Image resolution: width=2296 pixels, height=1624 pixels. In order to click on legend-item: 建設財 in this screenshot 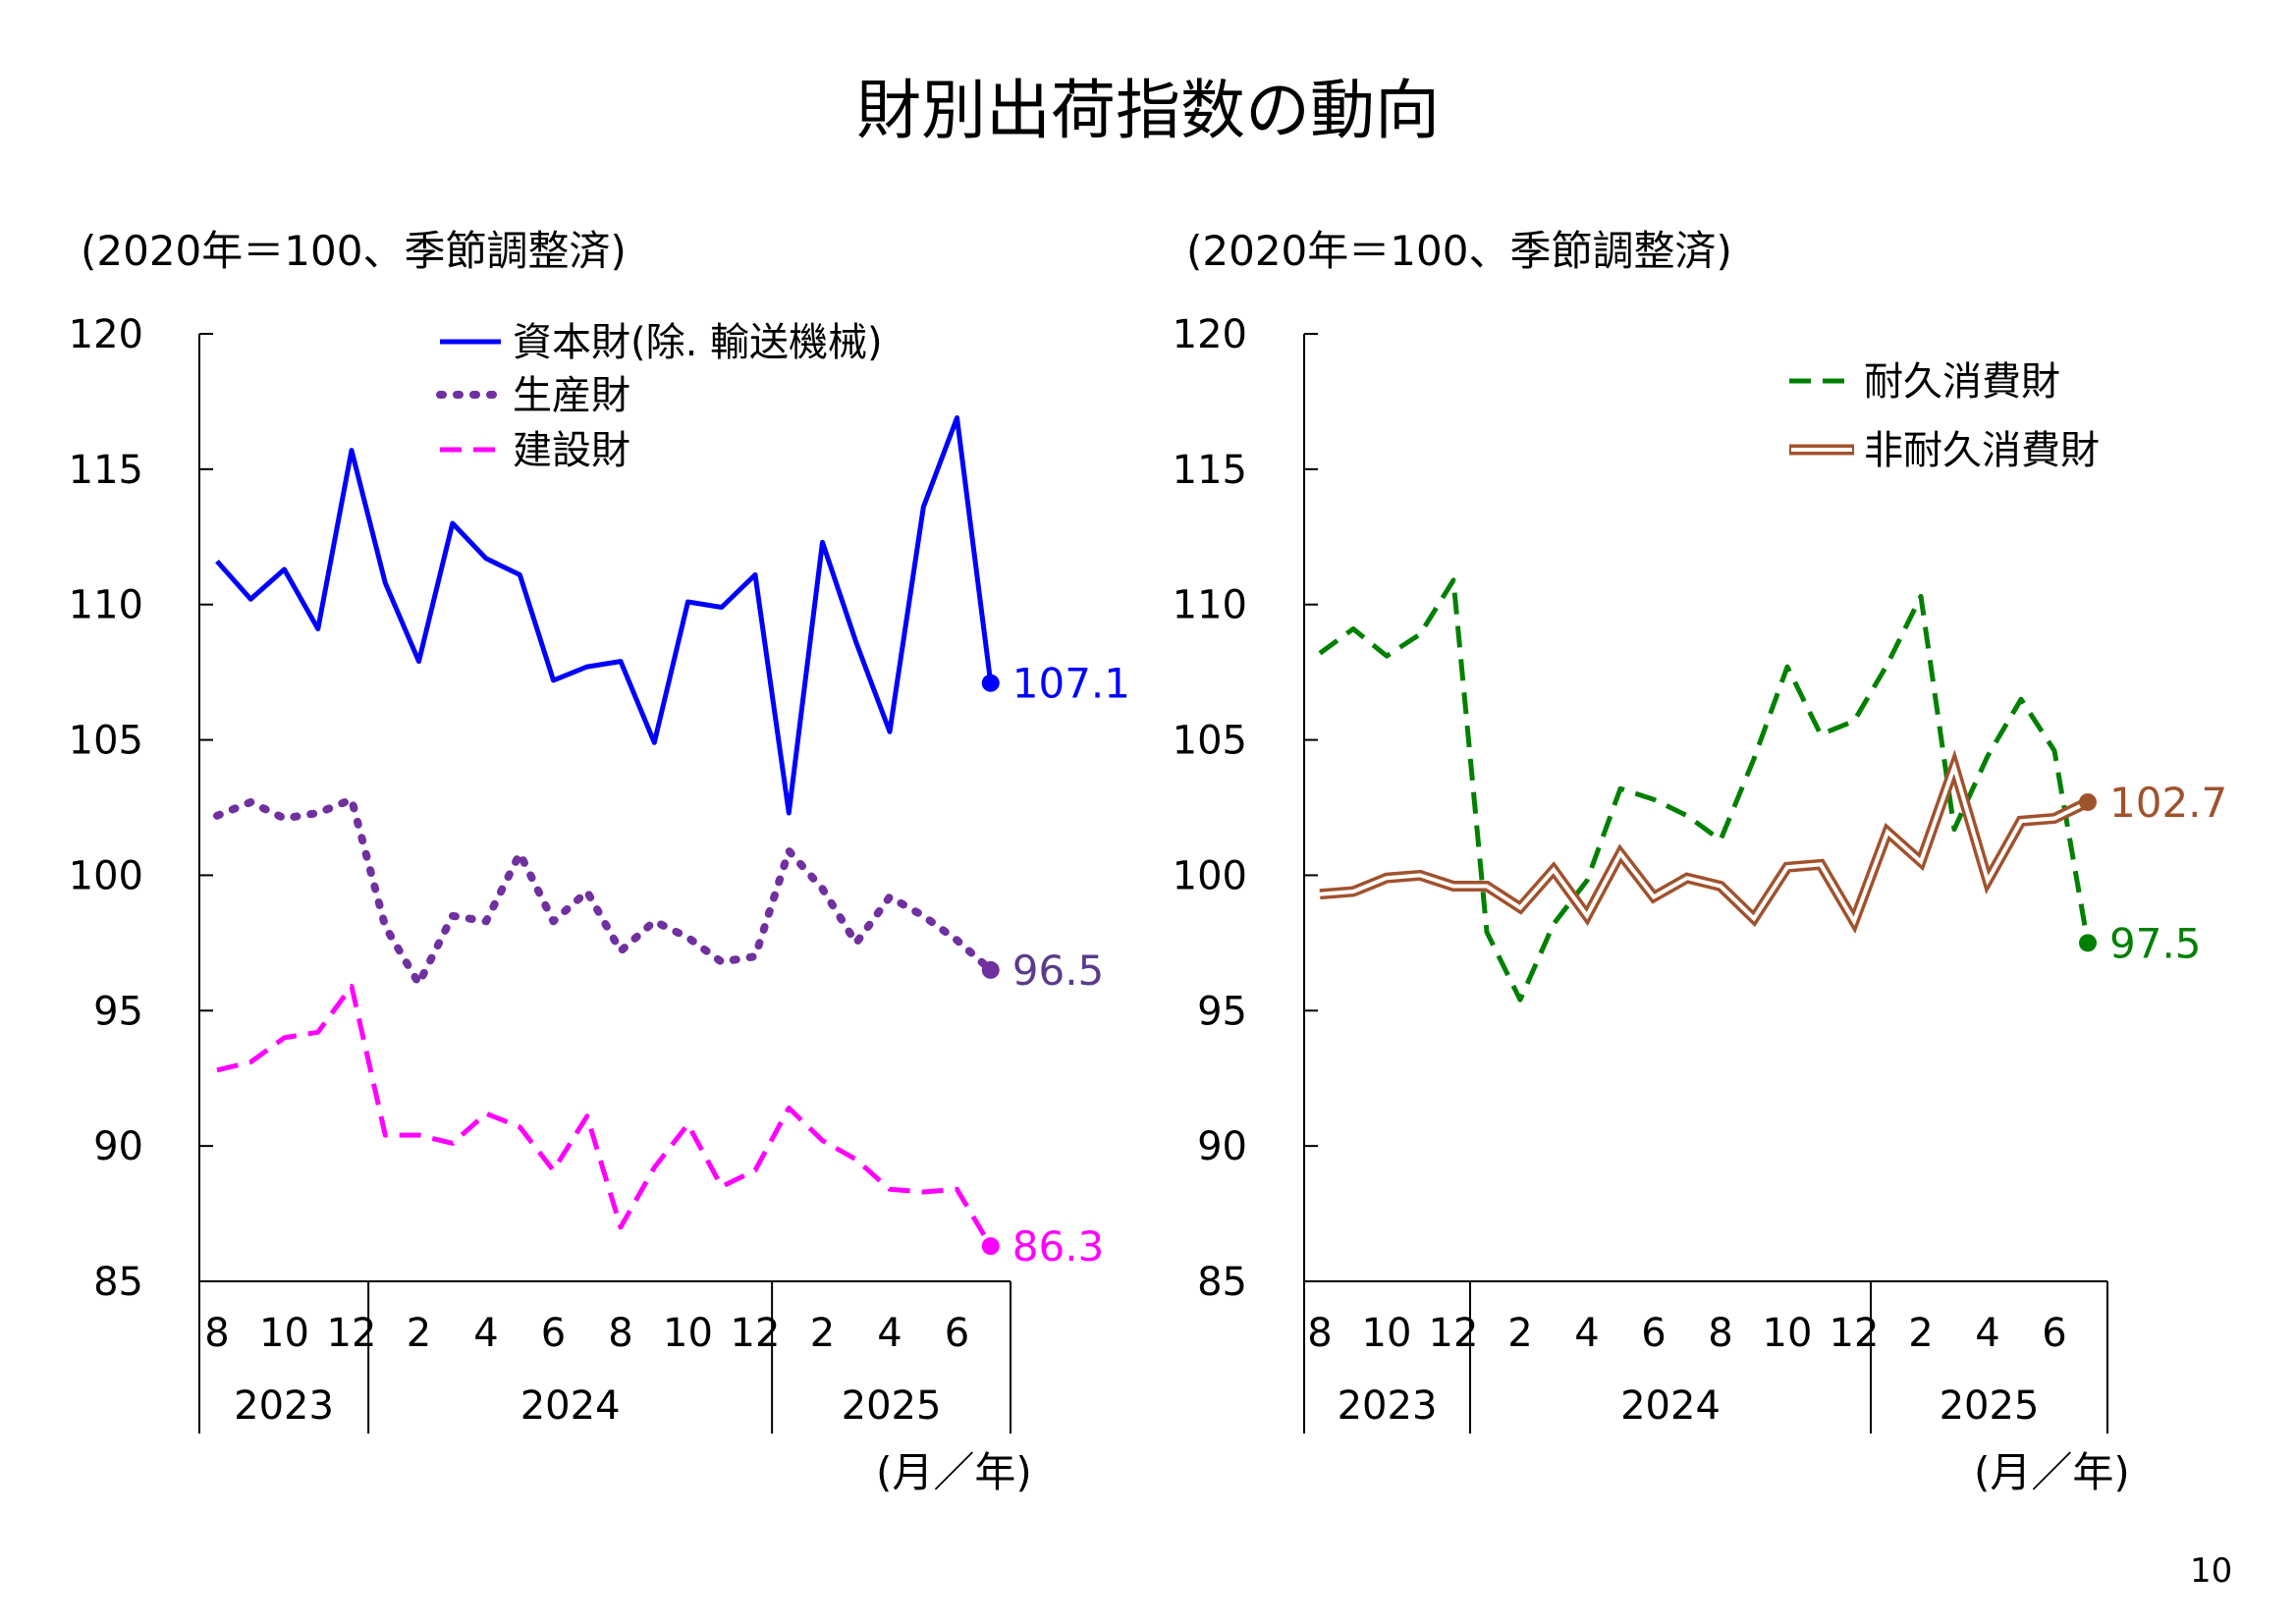, I will do `click(535, 450)`.